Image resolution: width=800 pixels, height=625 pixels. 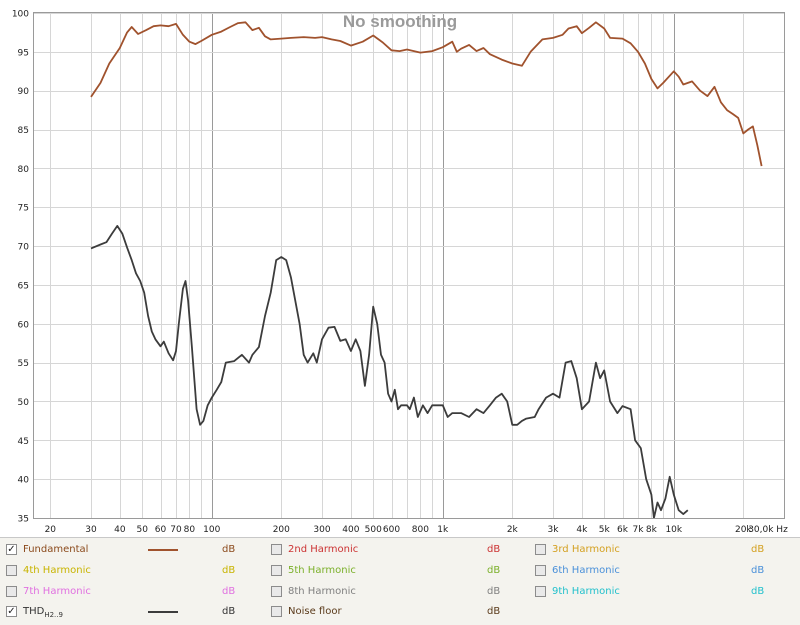 I want to click on y-tick-label: 55, so click(x=23, y=364).